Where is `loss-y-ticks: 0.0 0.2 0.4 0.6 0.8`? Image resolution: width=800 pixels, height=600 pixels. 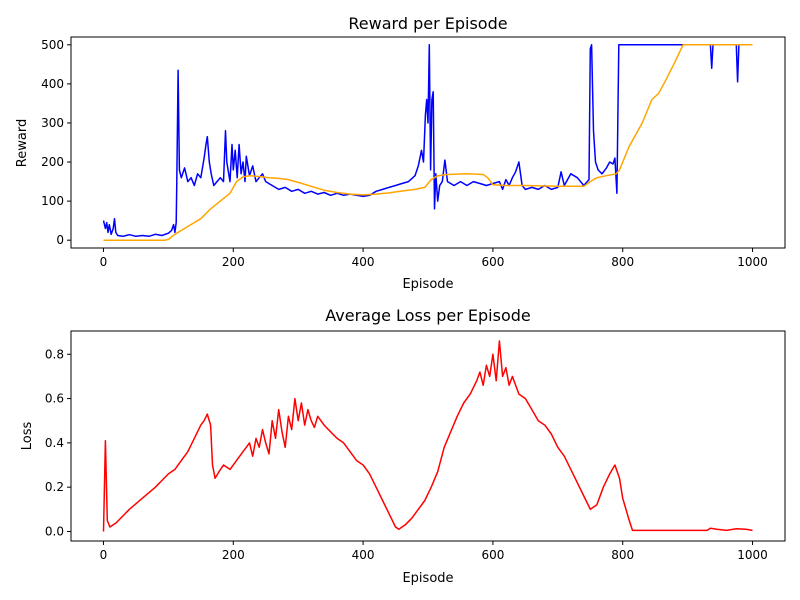
loss-y-ticks: 0.0 0.2 0.4 0.6 0.8 is located at coordinates (58, 442).